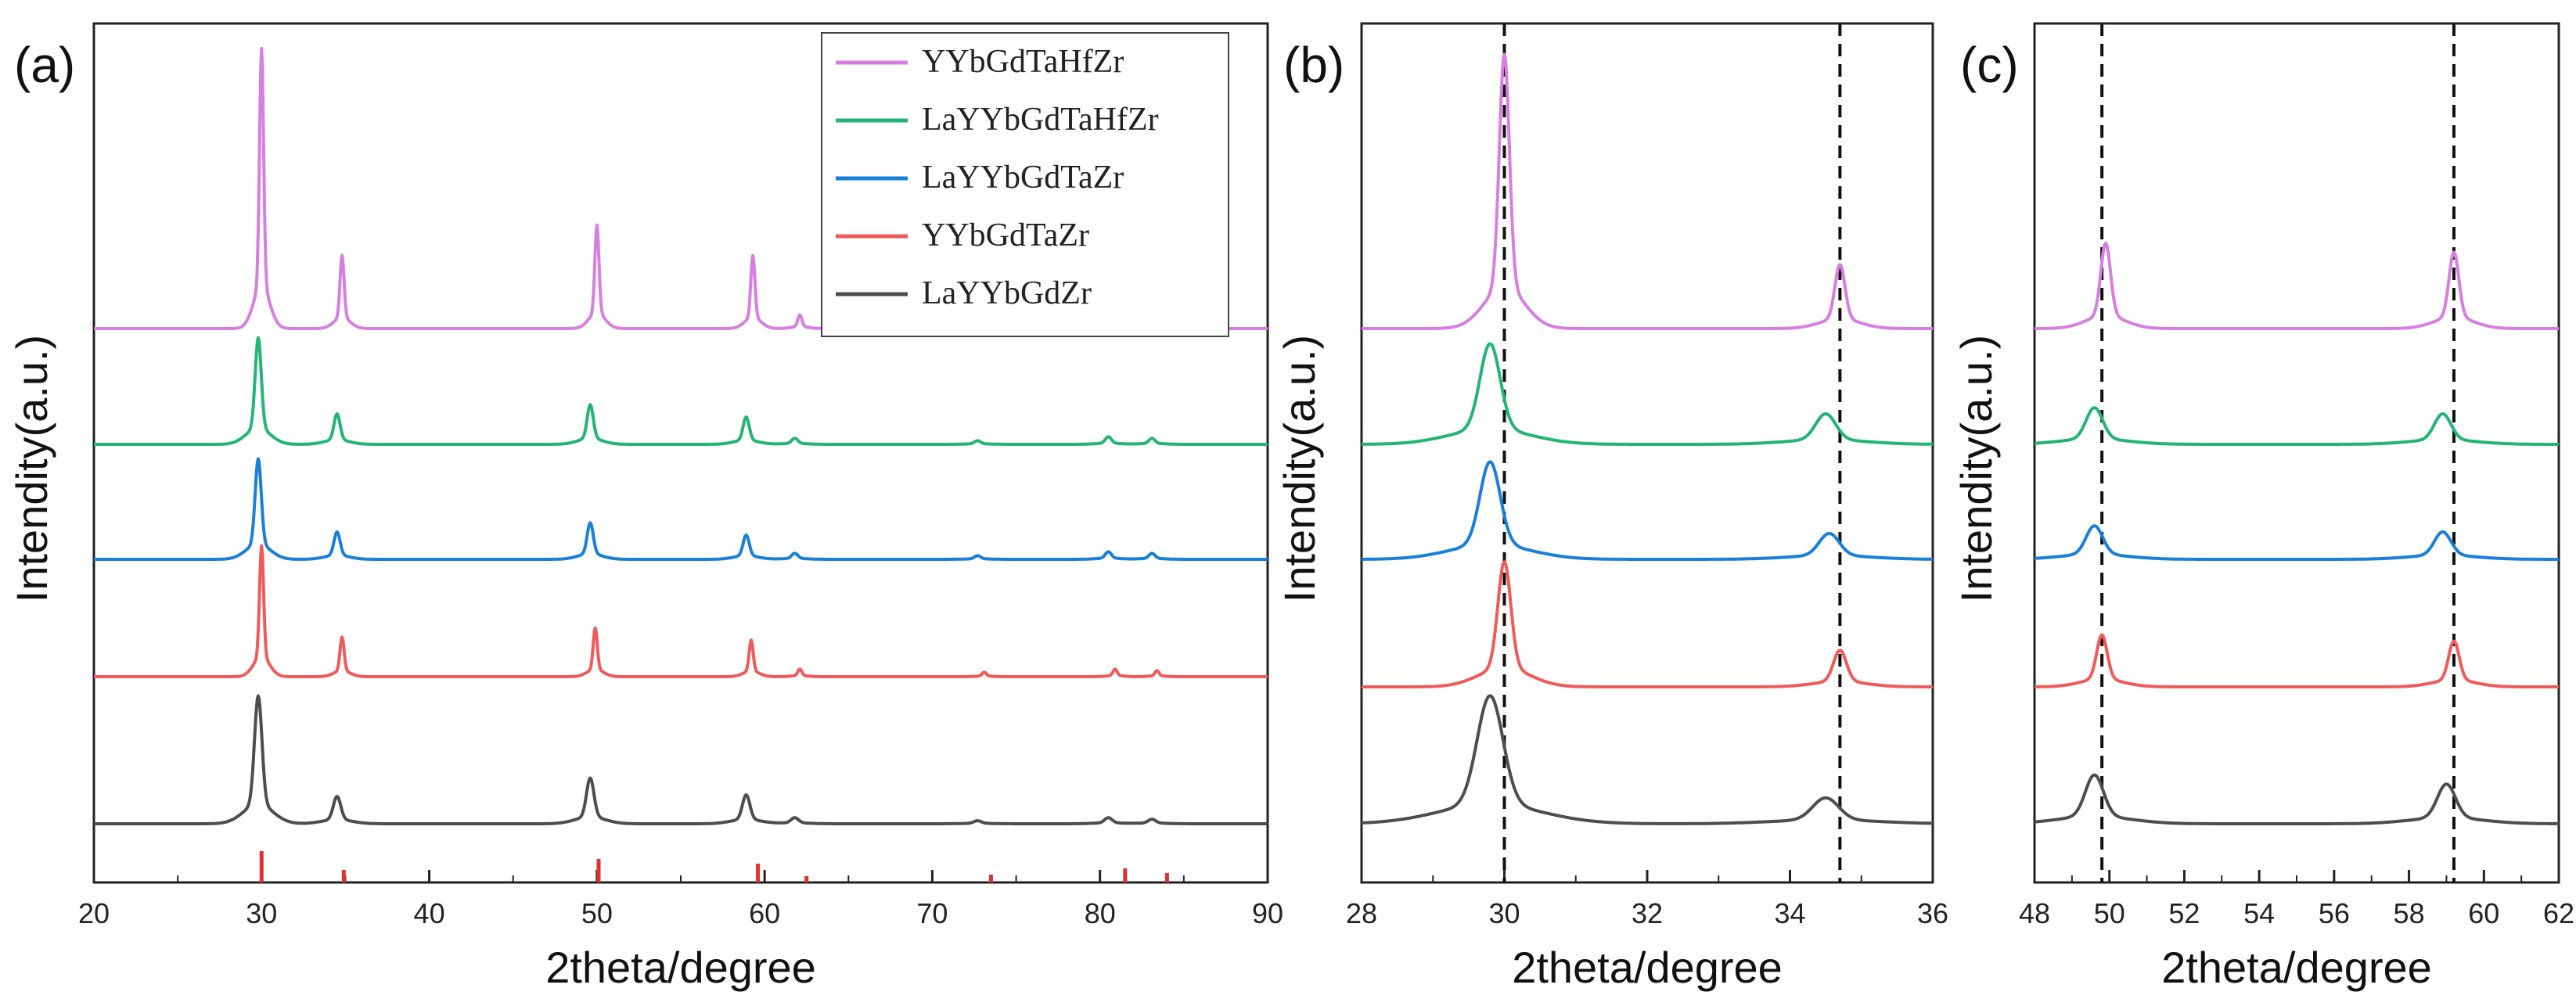 This screenshot has height=999, width=2576. I want to click on panel-label-b: (b), so click(1313, 65).